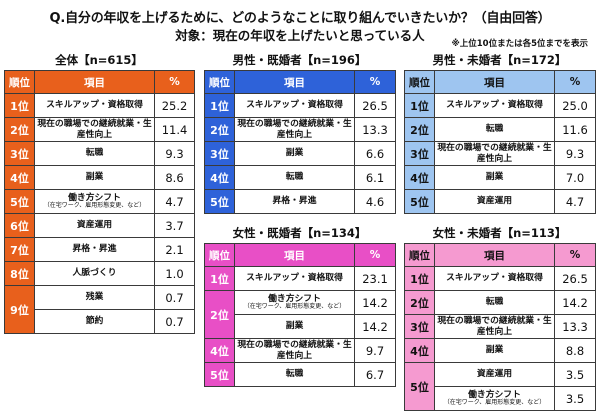 This screenshot has width=600, height=420. What do you see at coordinates (375, 153) in the screenshot?
I see `pct-cell: 6.6` at bounding box center [375, 153].